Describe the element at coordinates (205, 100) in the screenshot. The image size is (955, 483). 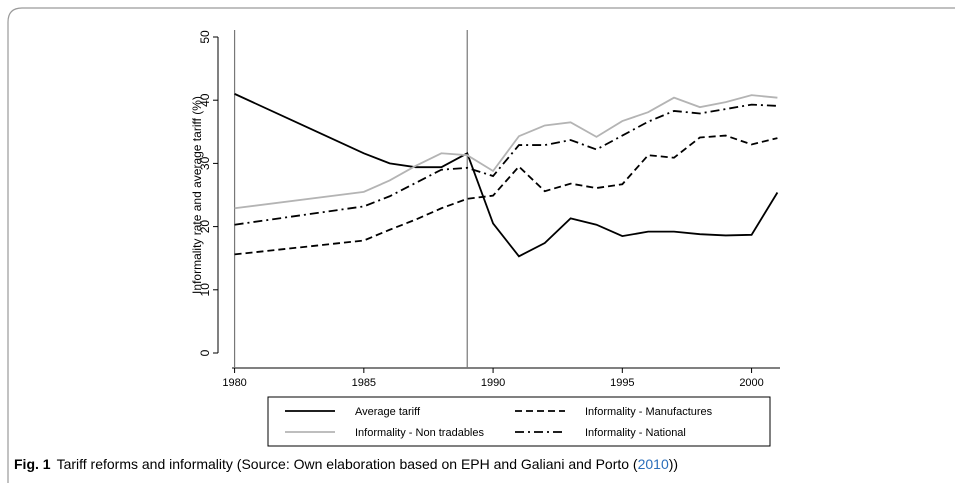
I see `y-tick-label: 40` at that location.